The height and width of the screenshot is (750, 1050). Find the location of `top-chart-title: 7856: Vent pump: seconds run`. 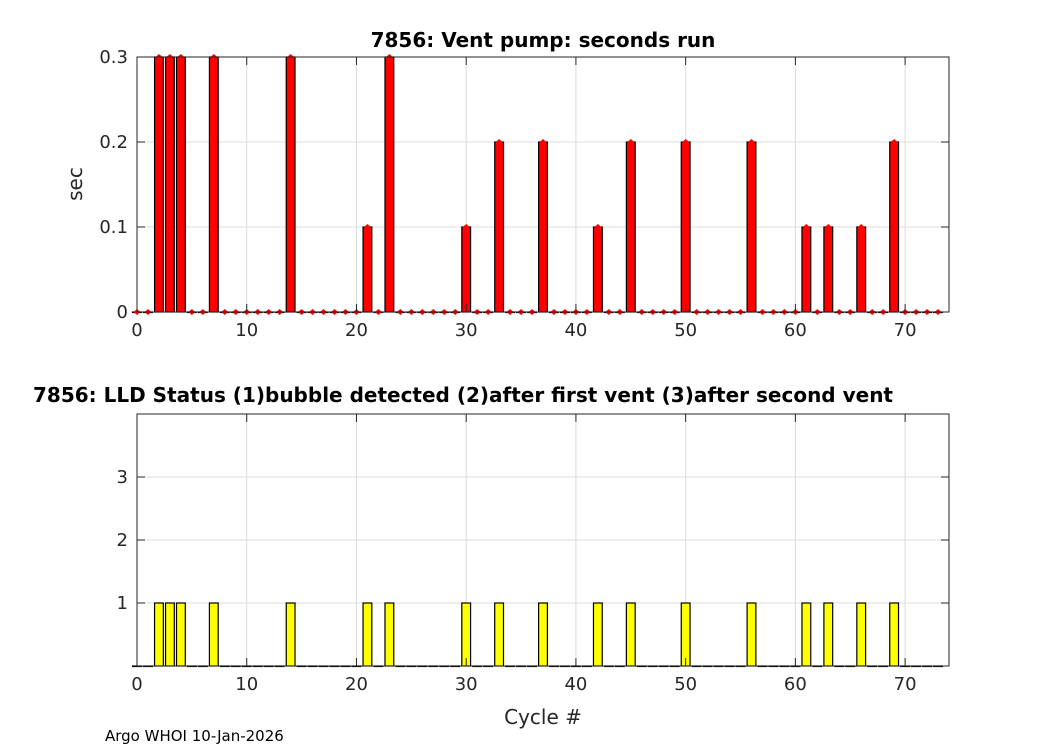

top-chart-title: 7856: Vent pump: seconds run is located at coordinates (543, 40).